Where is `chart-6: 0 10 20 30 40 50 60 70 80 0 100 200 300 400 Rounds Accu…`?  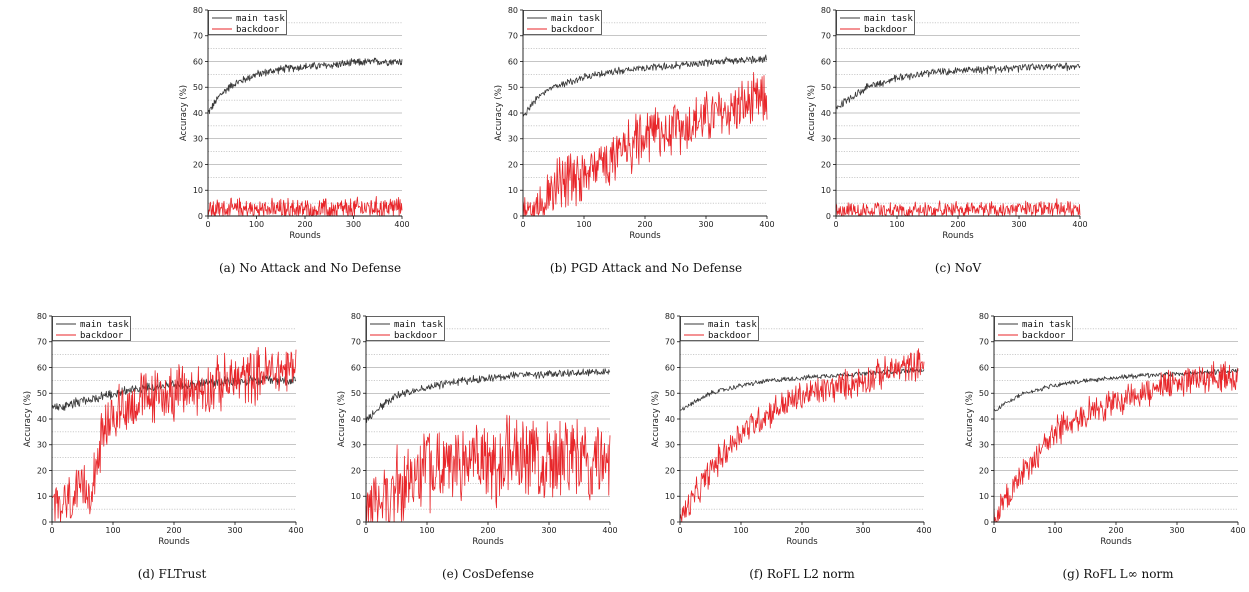 chart-6: 0 10 20 30 40 50 60 70 80 0 100 200 300 400 Rounds Accu… is located at coordinates (791, 446).